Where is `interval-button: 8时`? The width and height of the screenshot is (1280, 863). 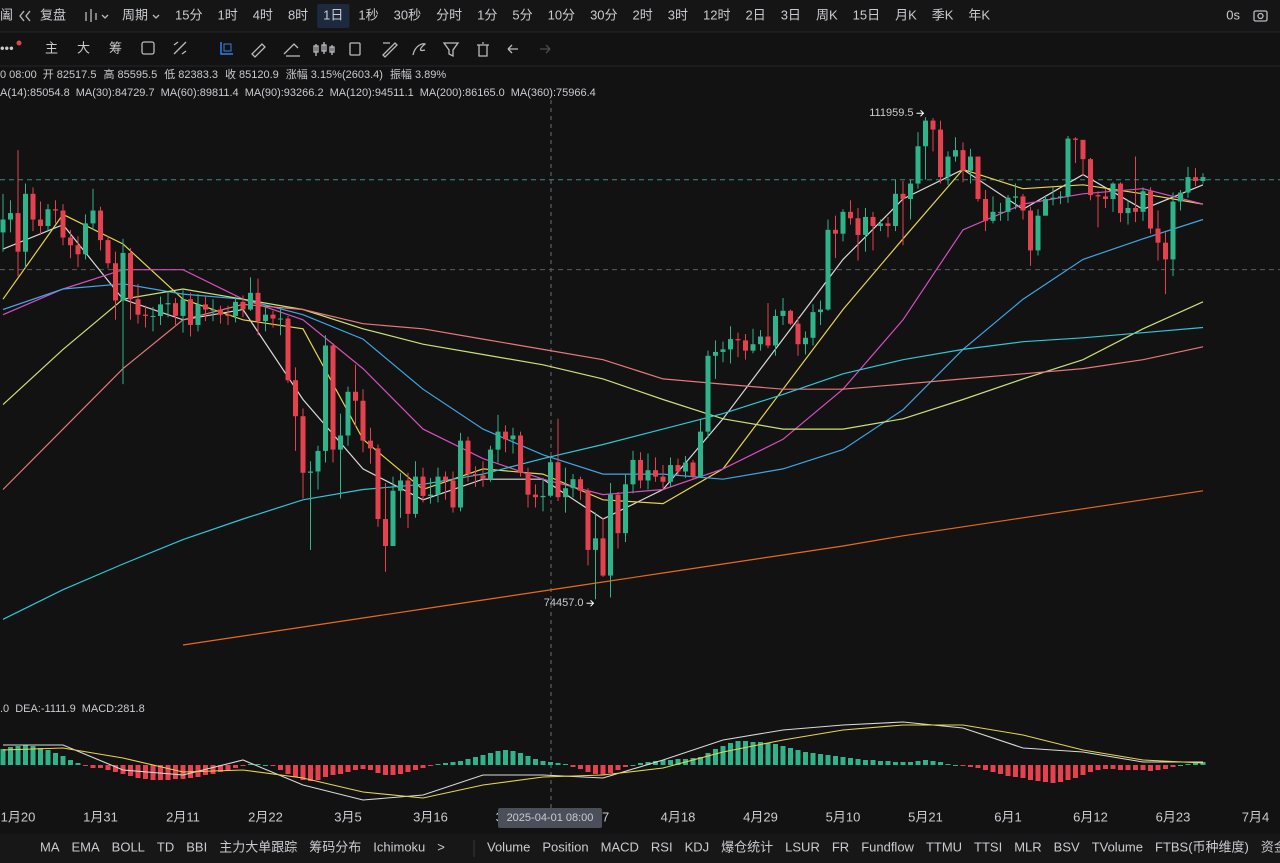
interval-button: 8时 is located at coordinates (298, 14).